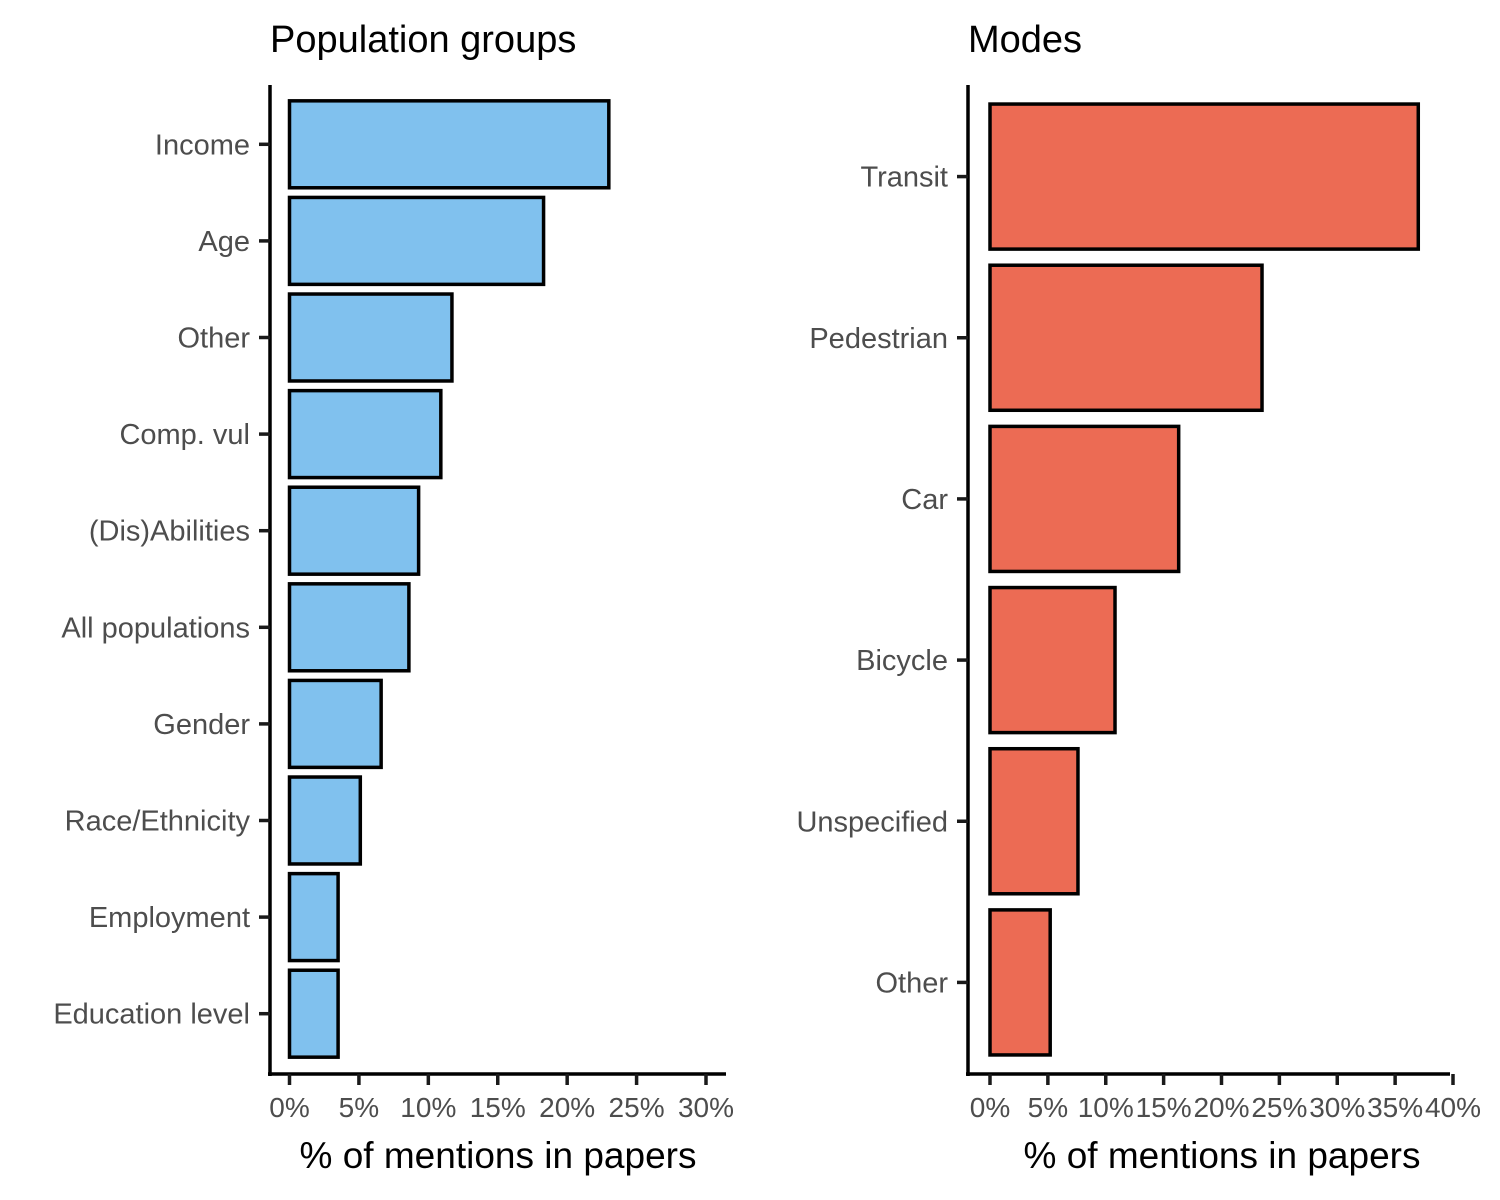  I want to click on x-tick-labels: 0% 5% 10% 15% 20% 25% 30%, so click(501, 1098).